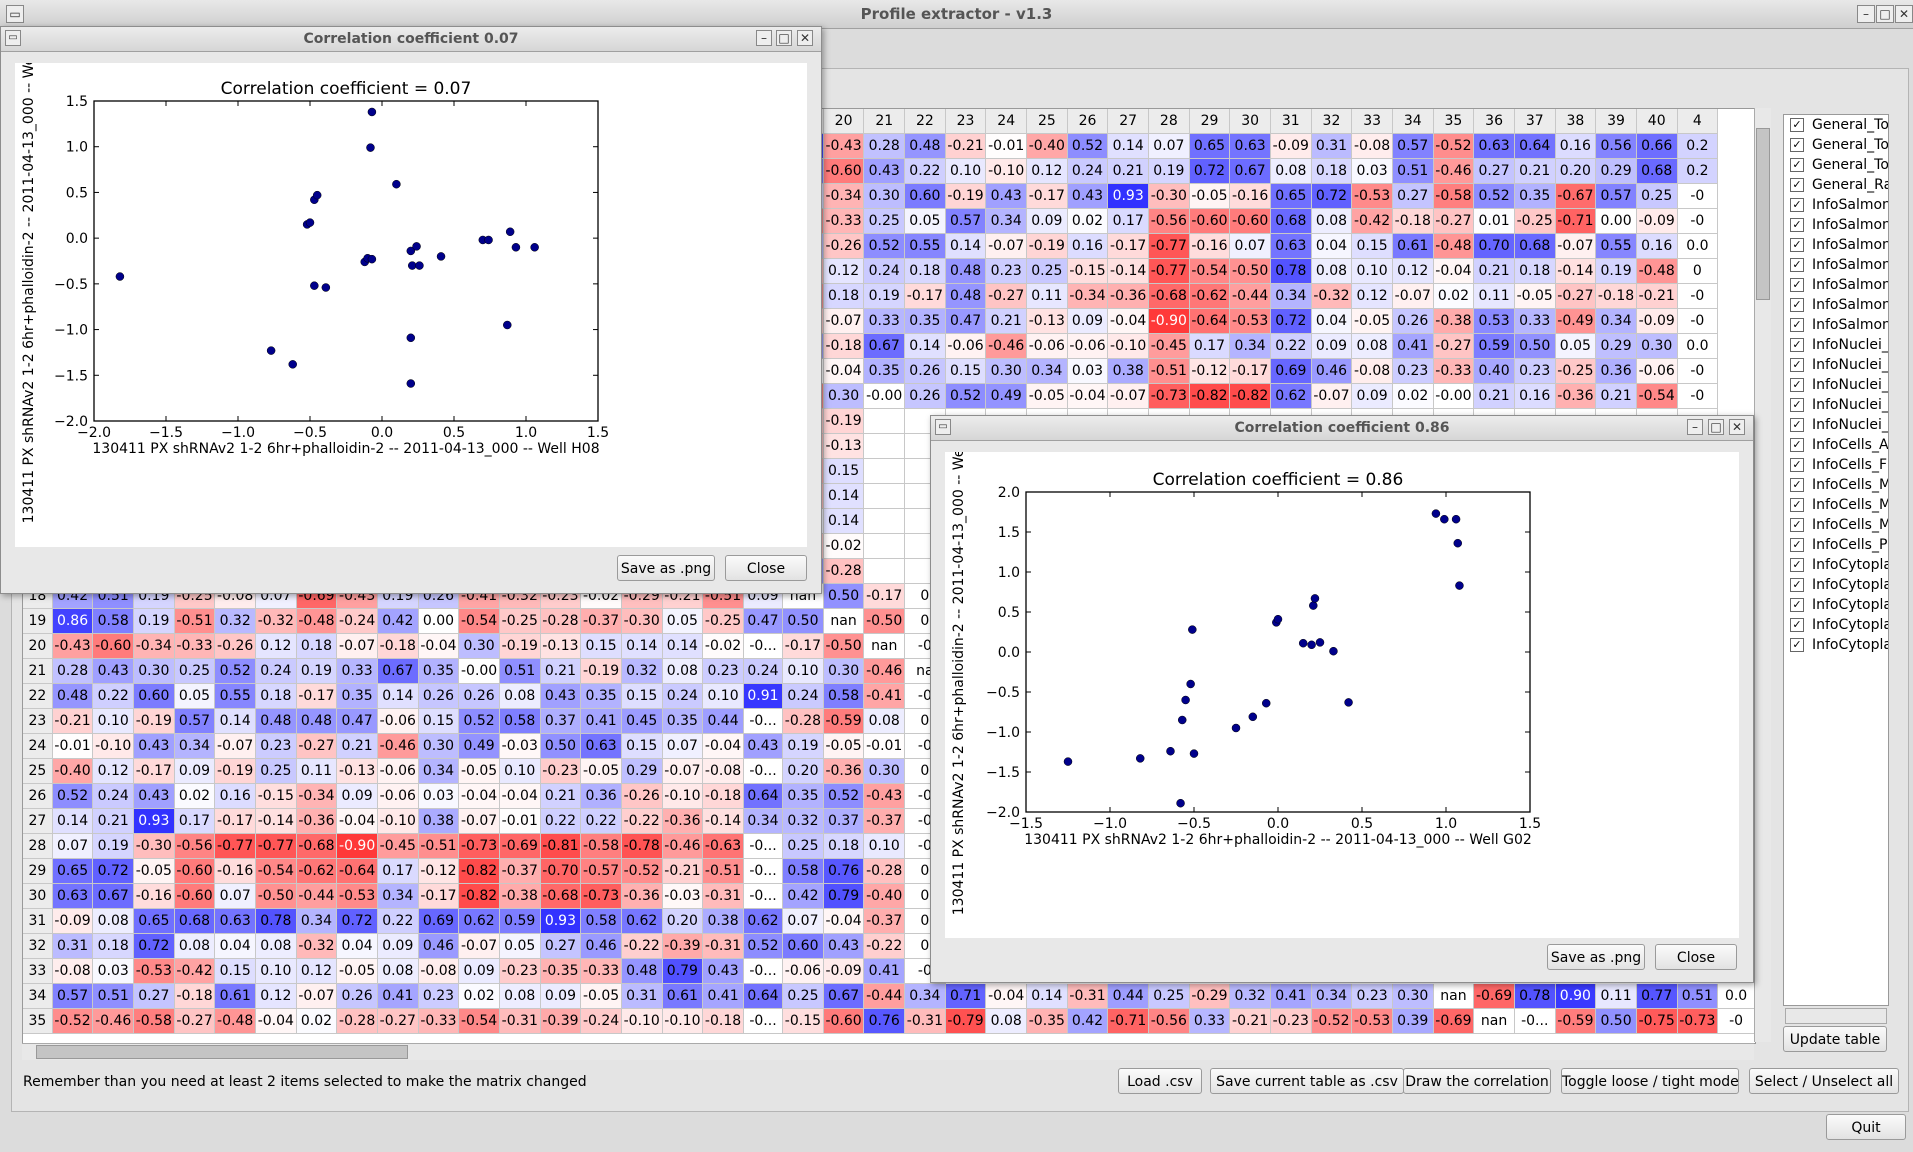  What do you see at coordinates (1047, 321) in the screenshot?
I see `table-cell: -0.13` at bounding box center [1047, 321].